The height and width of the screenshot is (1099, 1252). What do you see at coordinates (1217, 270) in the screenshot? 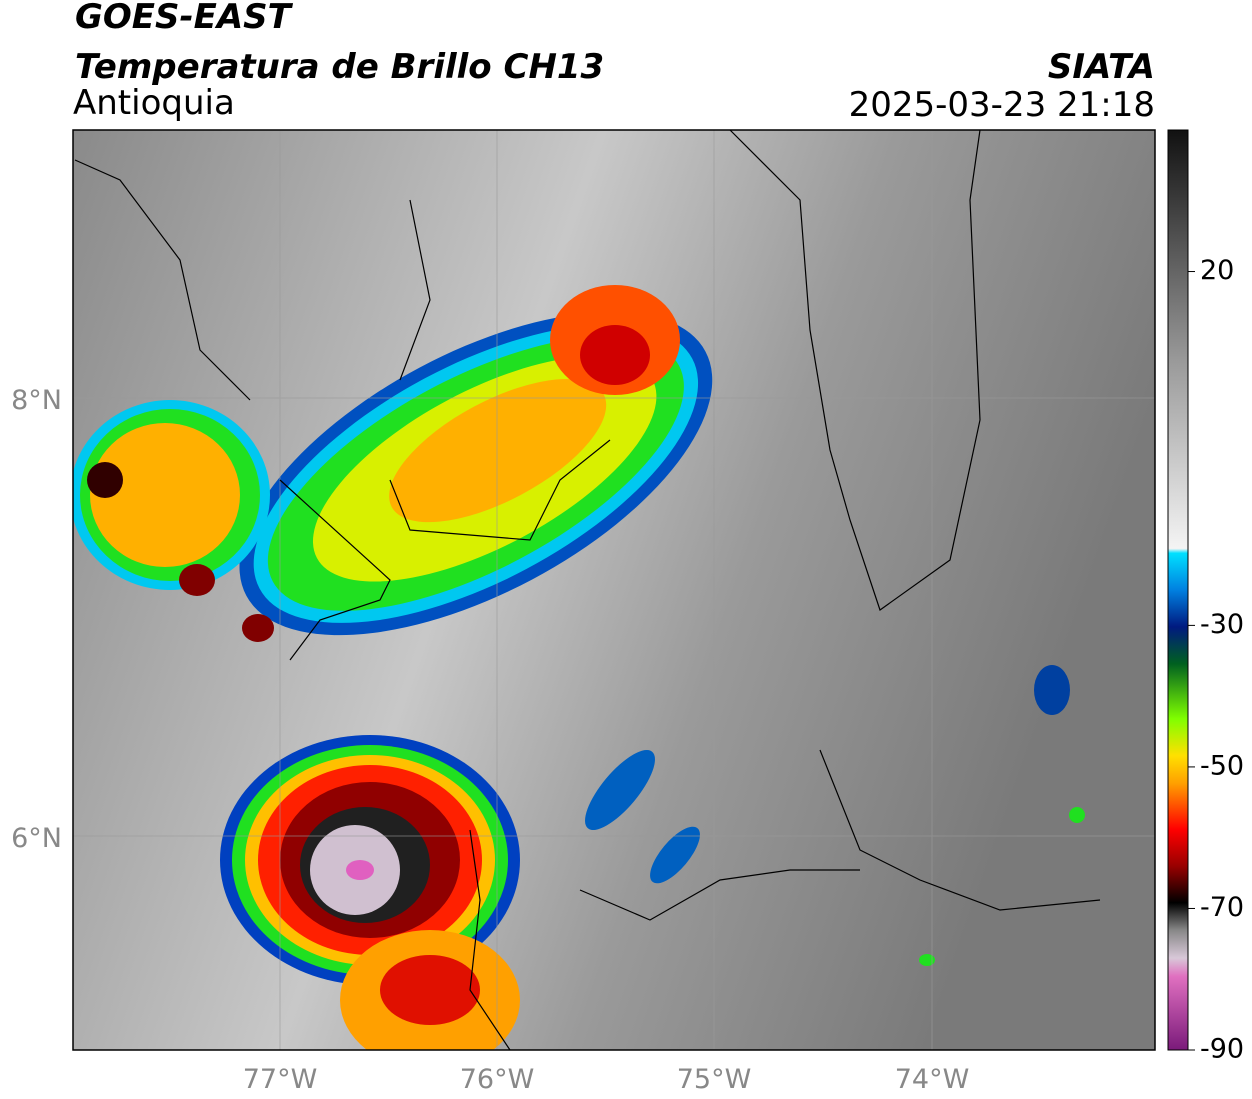
I see `colorbar-tick-label: 20` at bounding box center [1217, 270].